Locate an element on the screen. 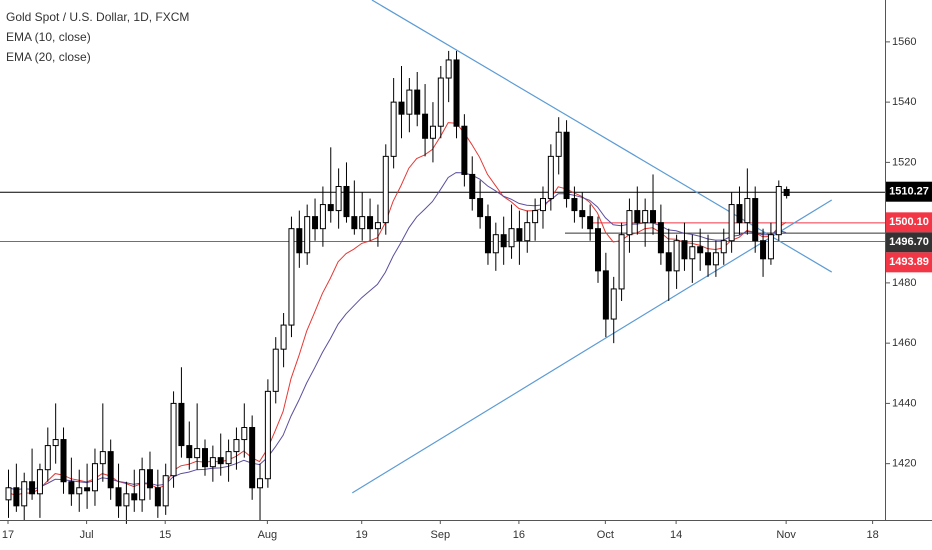  x-tick-label: 16 is located at coordinates (519, 535).